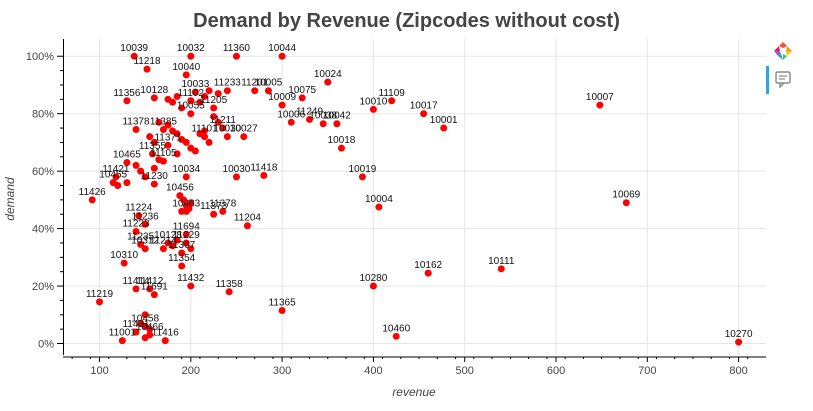 The height and width of the screenshot is (411, 813). Describe the element at coordinates (739, 334) in the screenshot. I see `data-point-label: 10270` at that location.